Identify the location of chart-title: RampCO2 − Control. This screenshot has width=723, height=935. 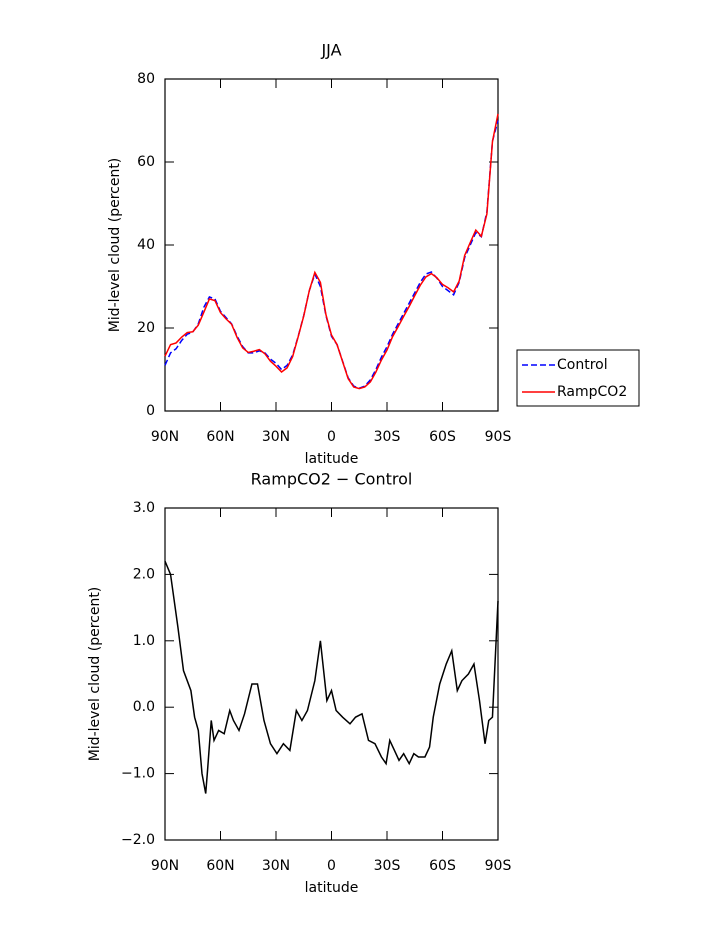
(332, 479).